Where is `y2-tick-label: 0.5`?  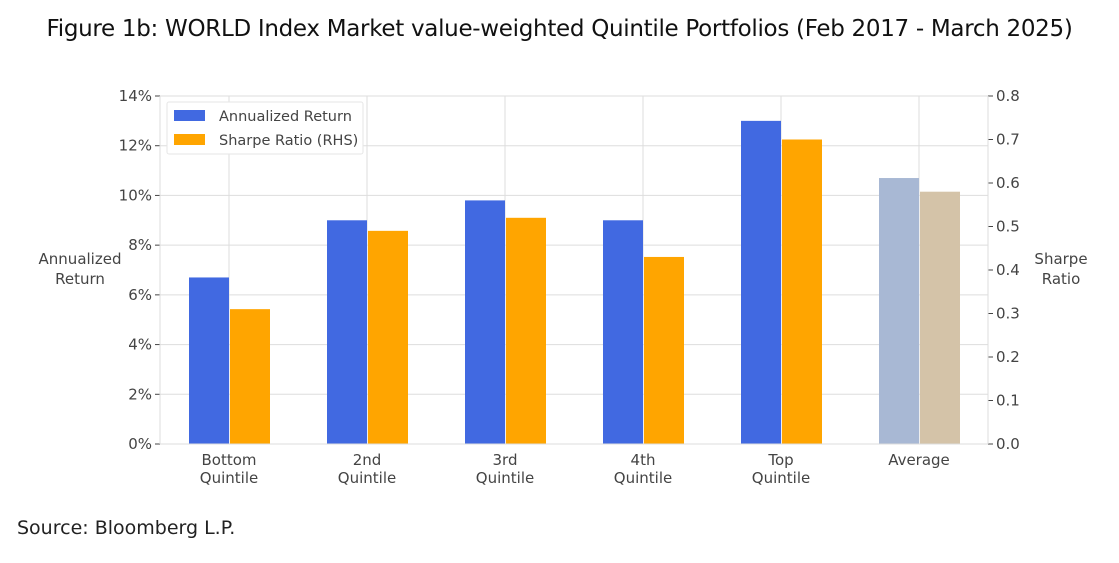
y2-tick-label: 0.5 is located at coordinates (1008, 227).